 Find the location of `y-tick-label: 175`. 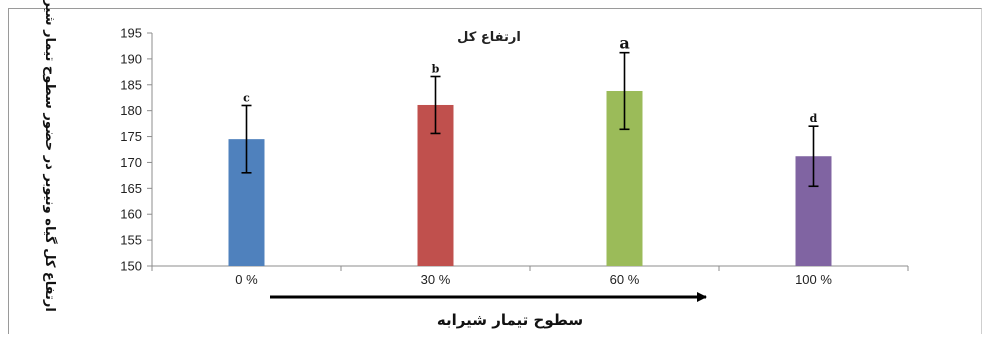

y-tick-label: 175 is located at coordinates (131, 136).